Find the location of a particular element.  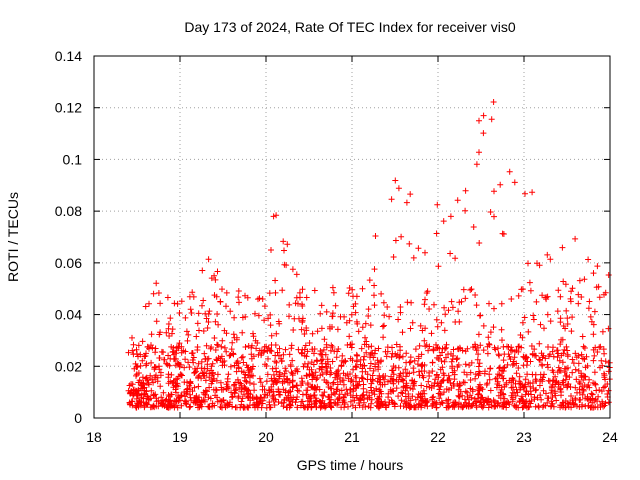

x-tick-label: 20 is located at coordinates (266, 437).